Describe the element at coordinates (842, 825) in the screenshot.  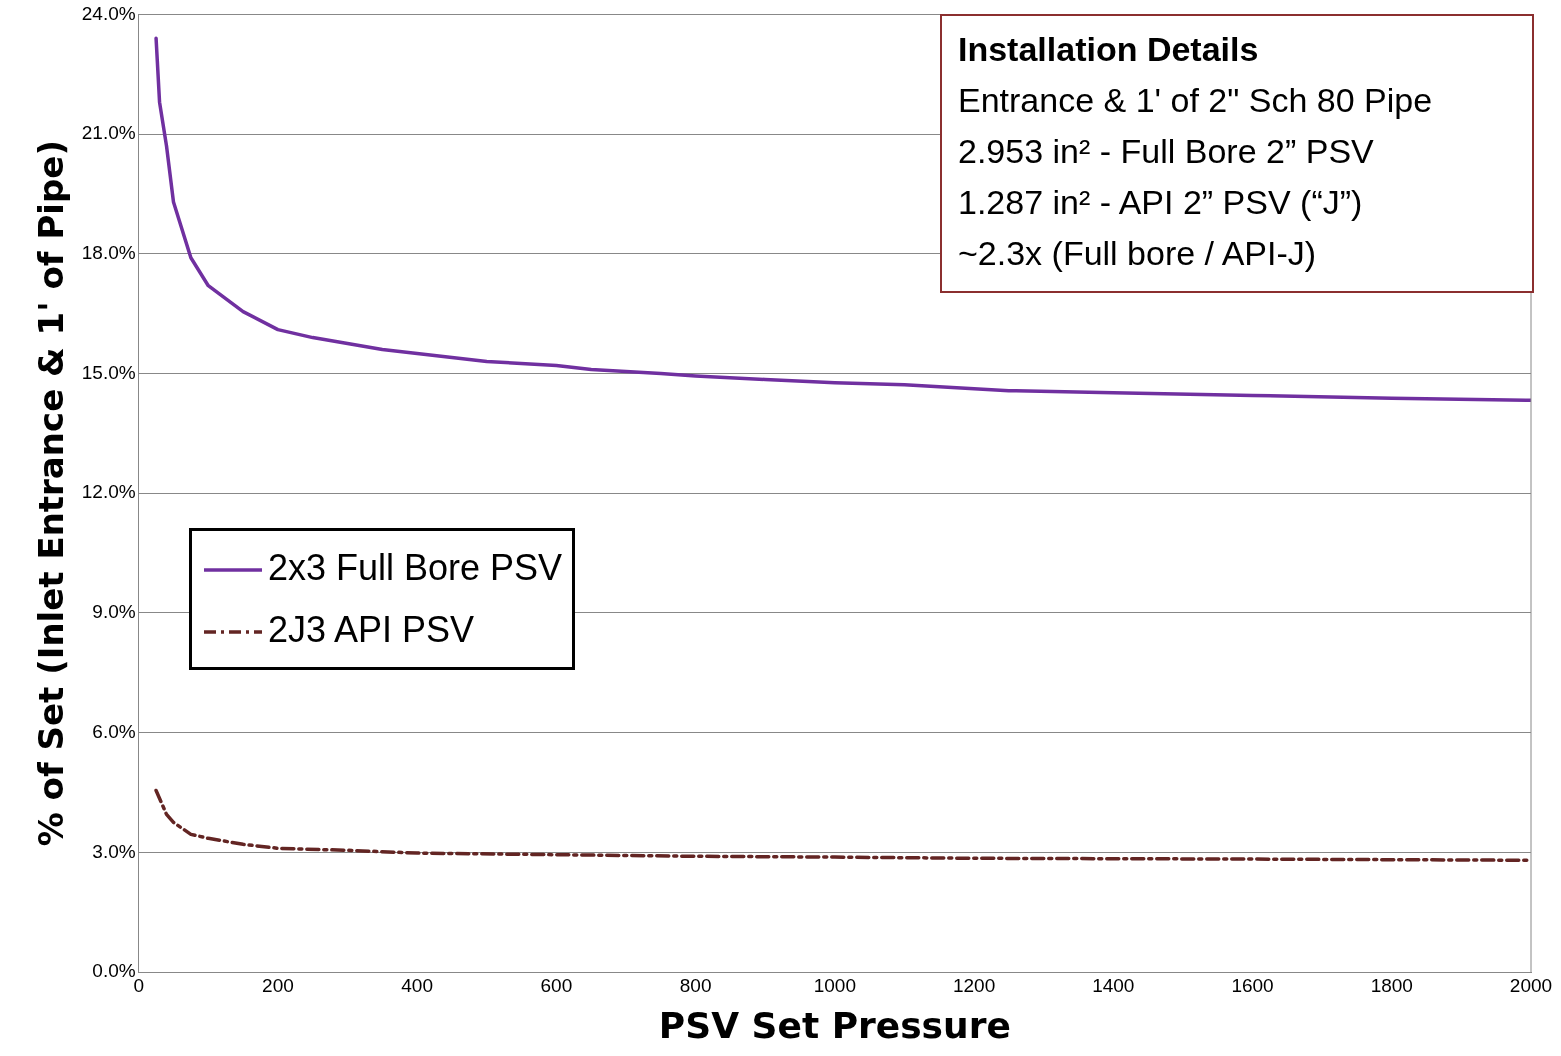
I see `line-series` at that location.